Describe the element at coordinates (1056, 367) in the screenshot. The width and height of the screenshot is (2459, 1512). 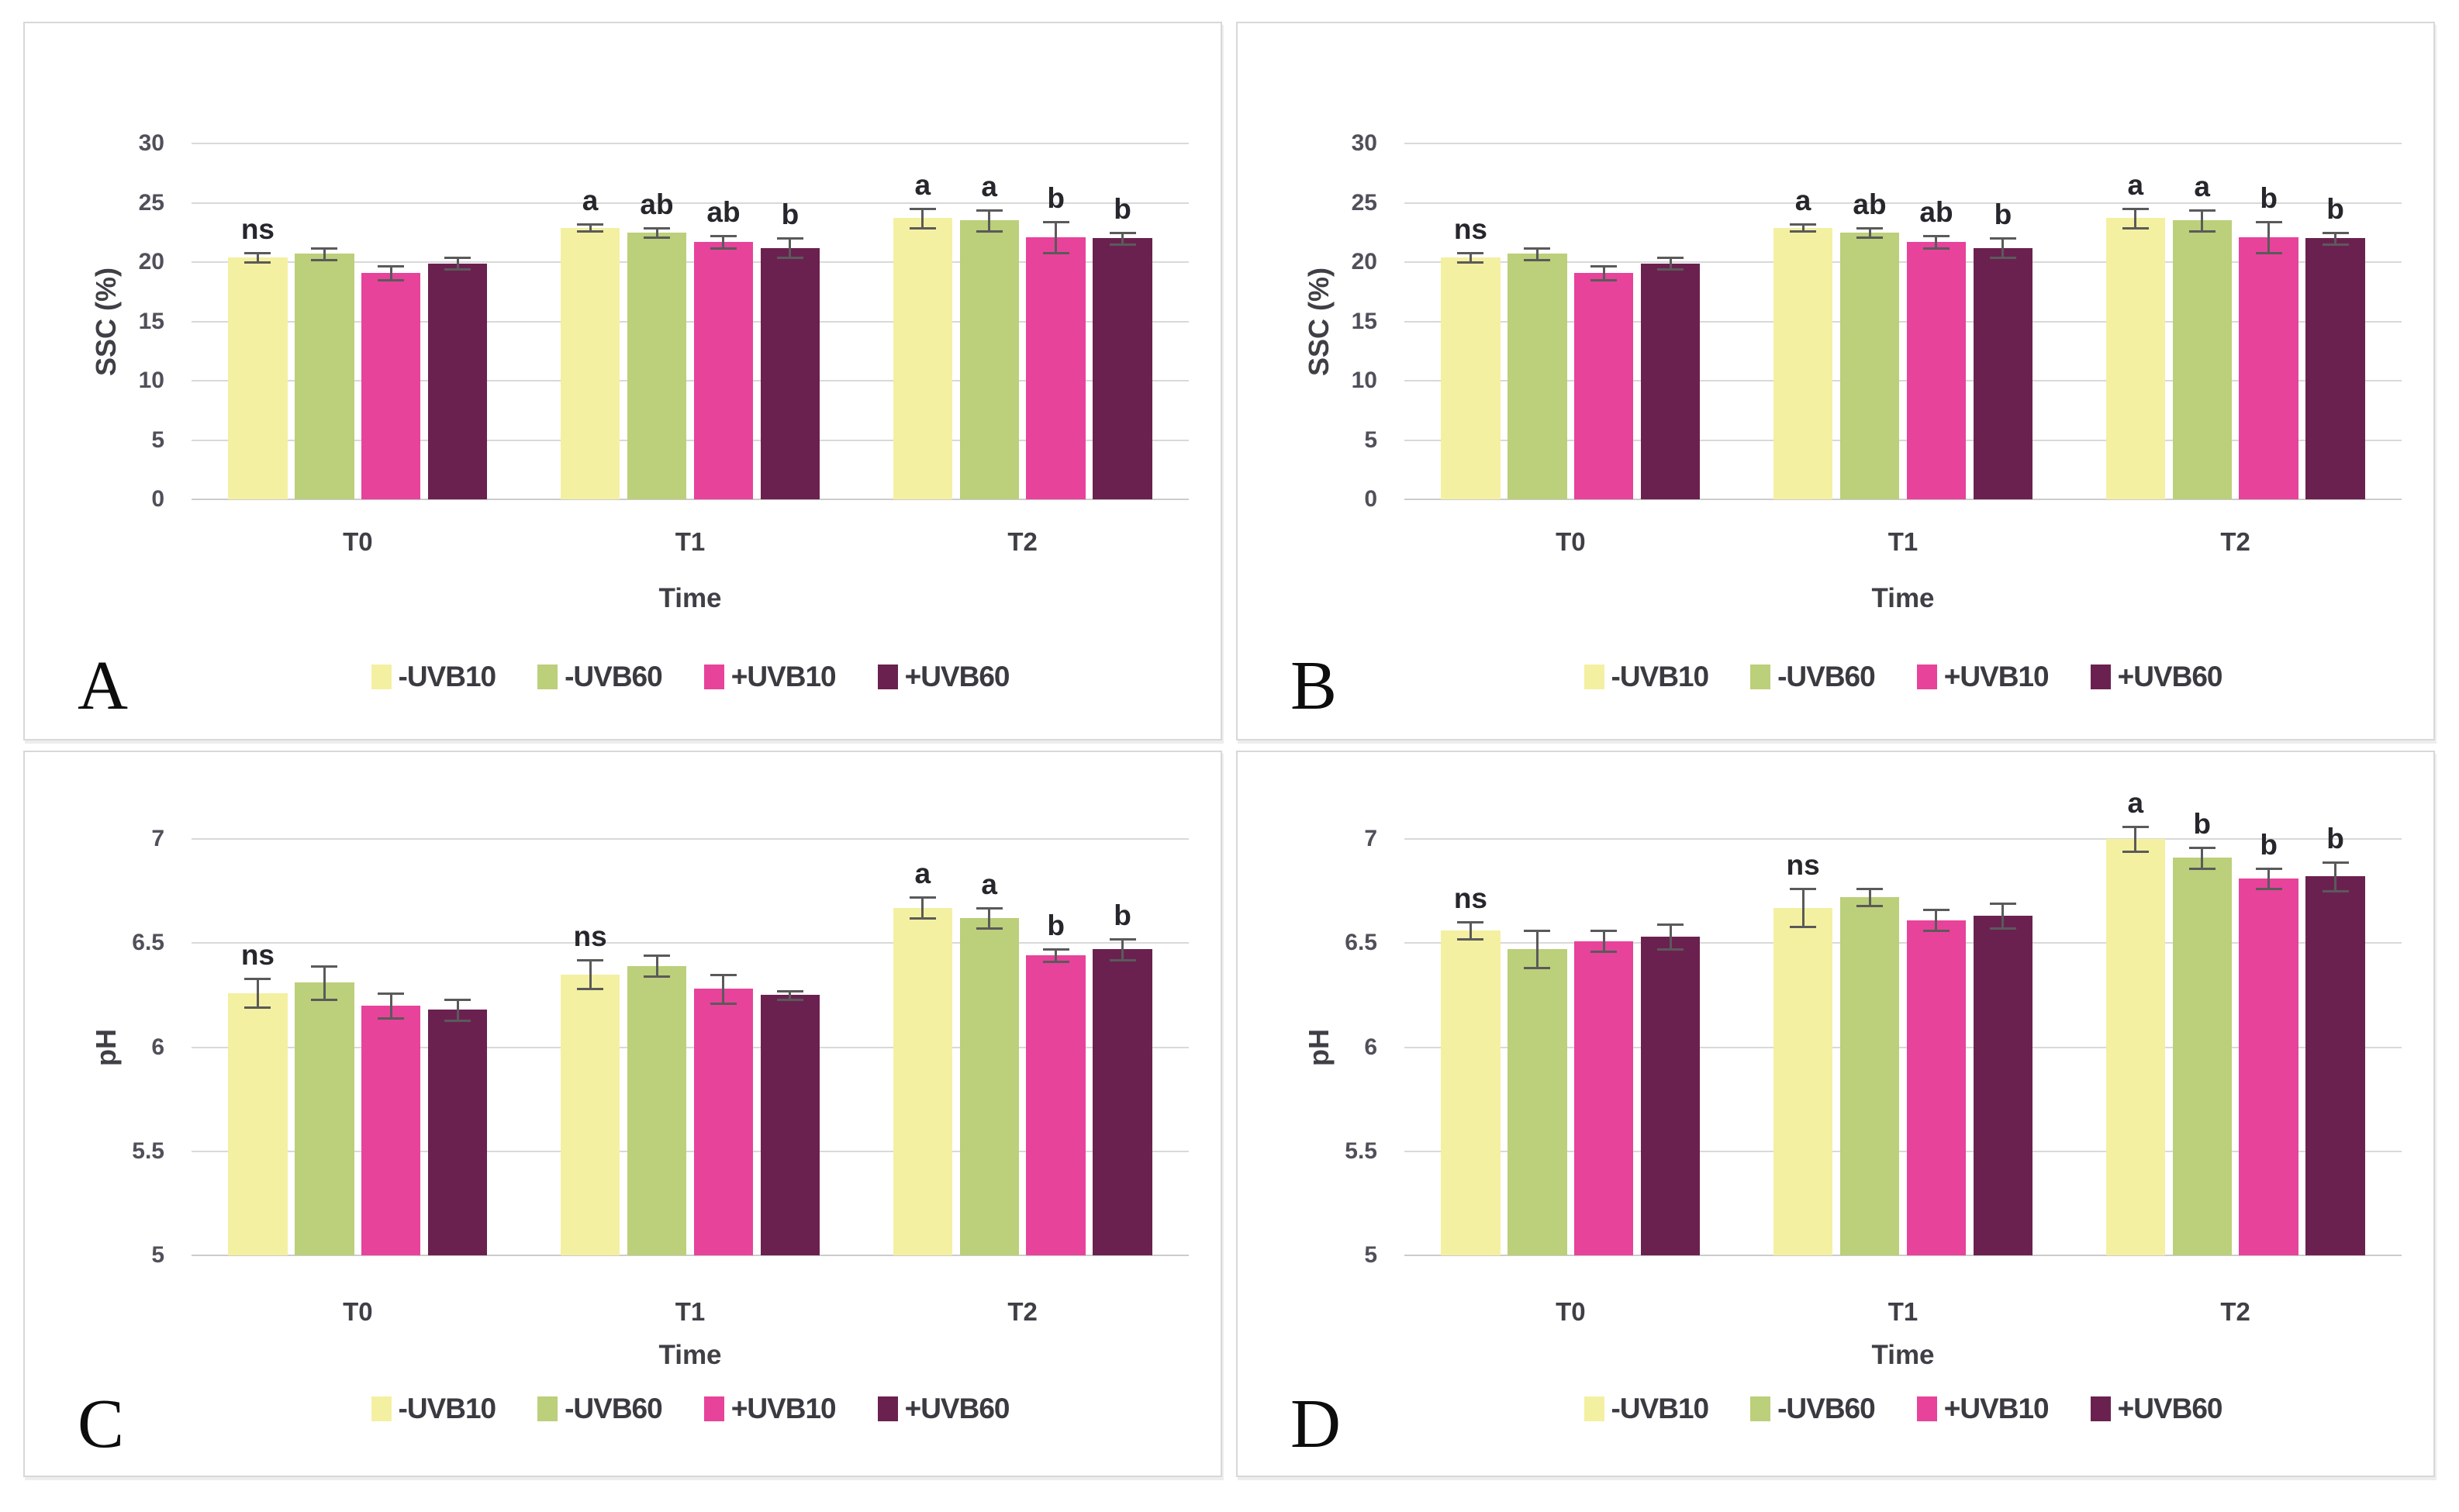
I see `bar-+UVB10-T2` at that location.